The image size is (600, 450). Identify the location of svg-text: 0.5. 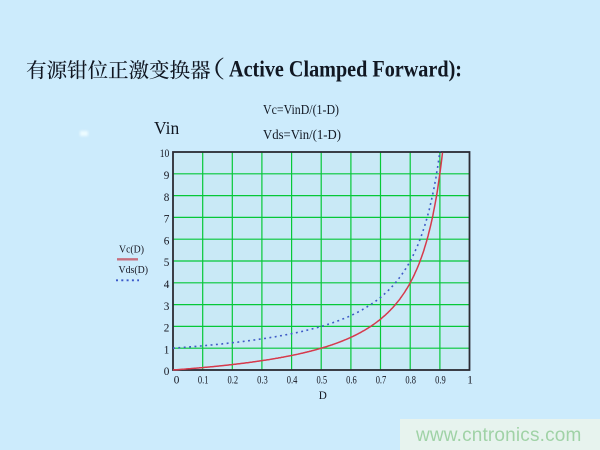
(322, 380).